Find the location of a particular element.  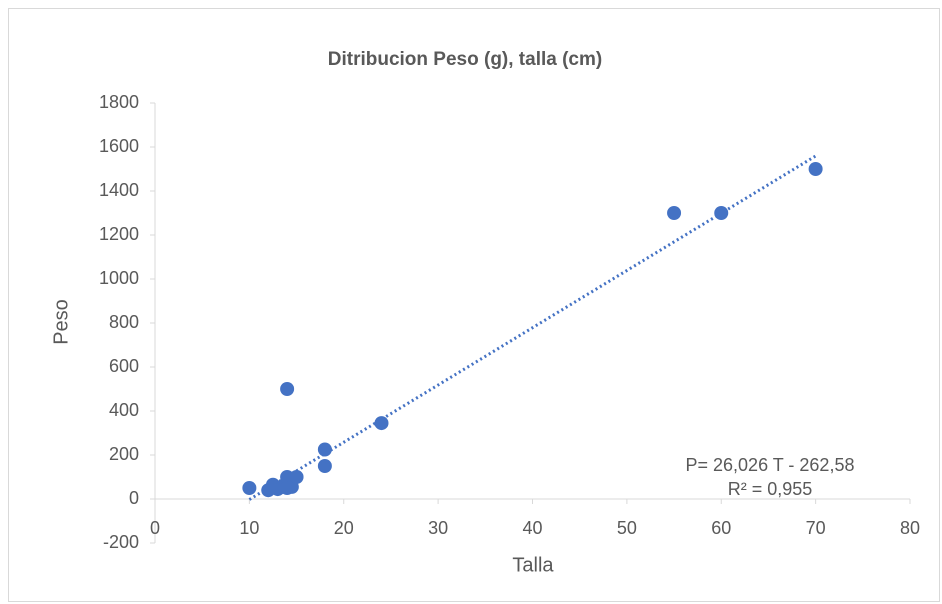

y-tick-label: 1200 is located at coordinates (119, 234).